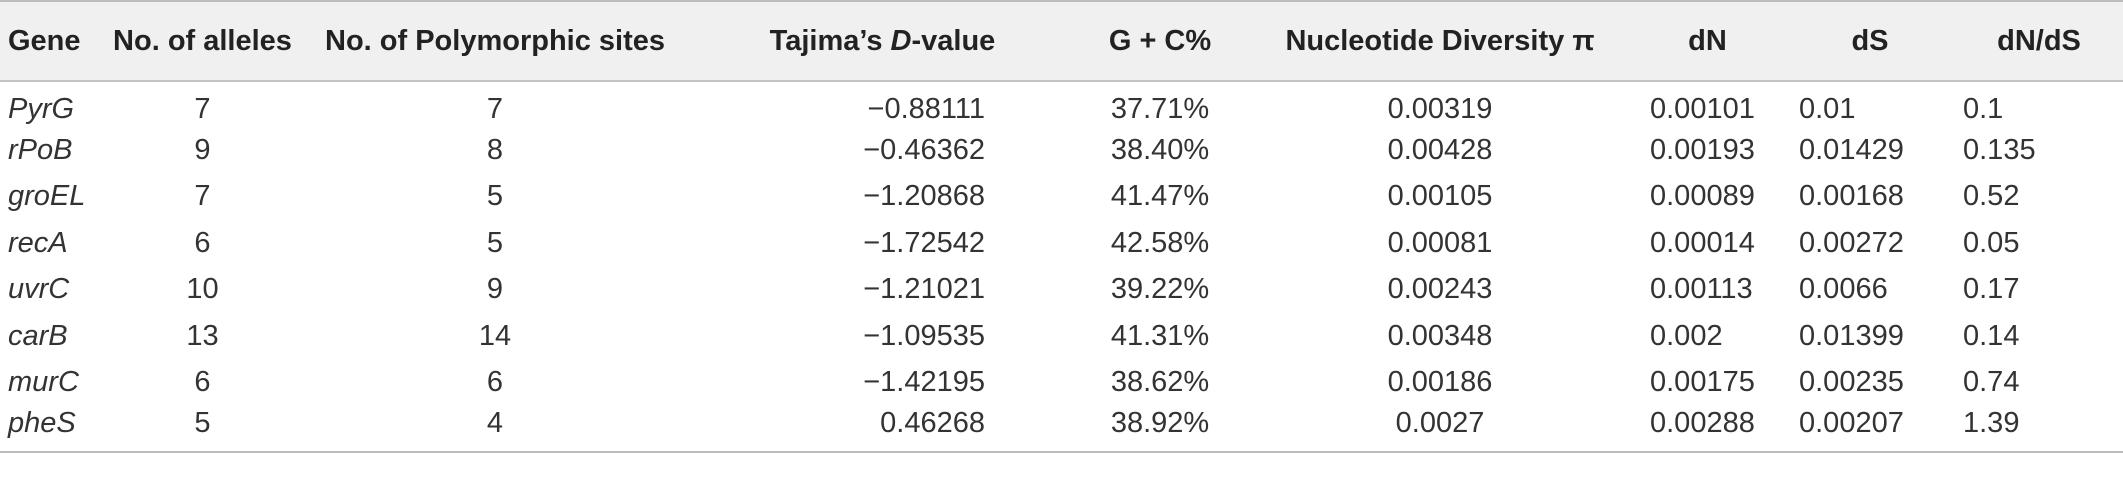 The width and height of the screenshot is (2123, 485). Describe the element at coordinates (953, 40) in the screenshot. I see `header-tajima-suffix: -value` at that location.